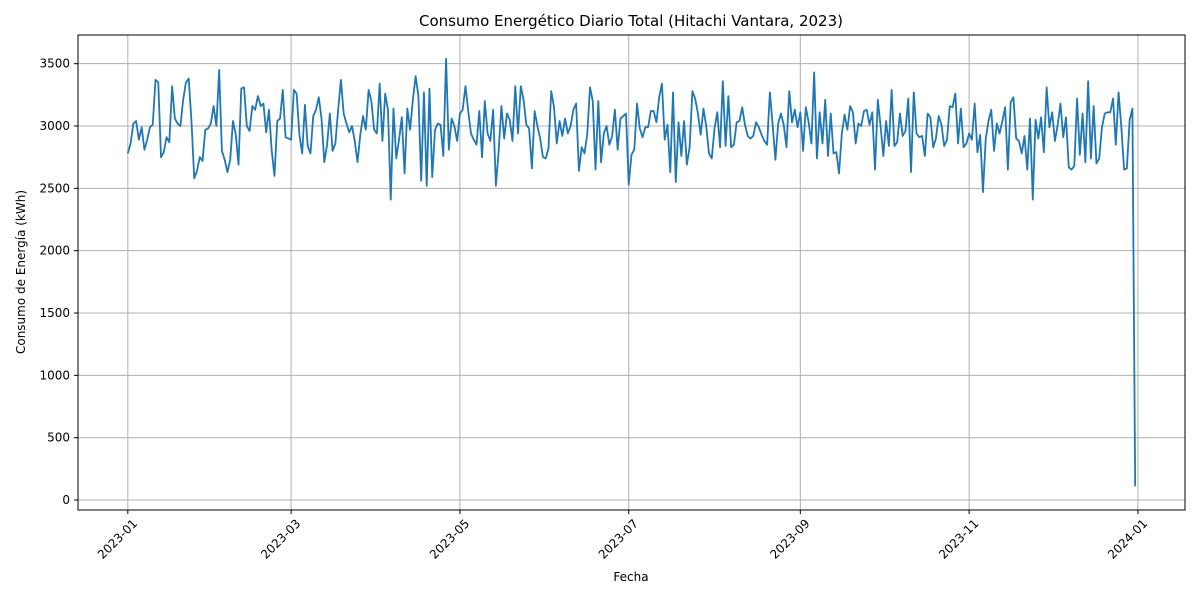  Describe the element at coordinates (618, 538) in the screenshot. I see `x-tick-label: 2023-07` at that location.